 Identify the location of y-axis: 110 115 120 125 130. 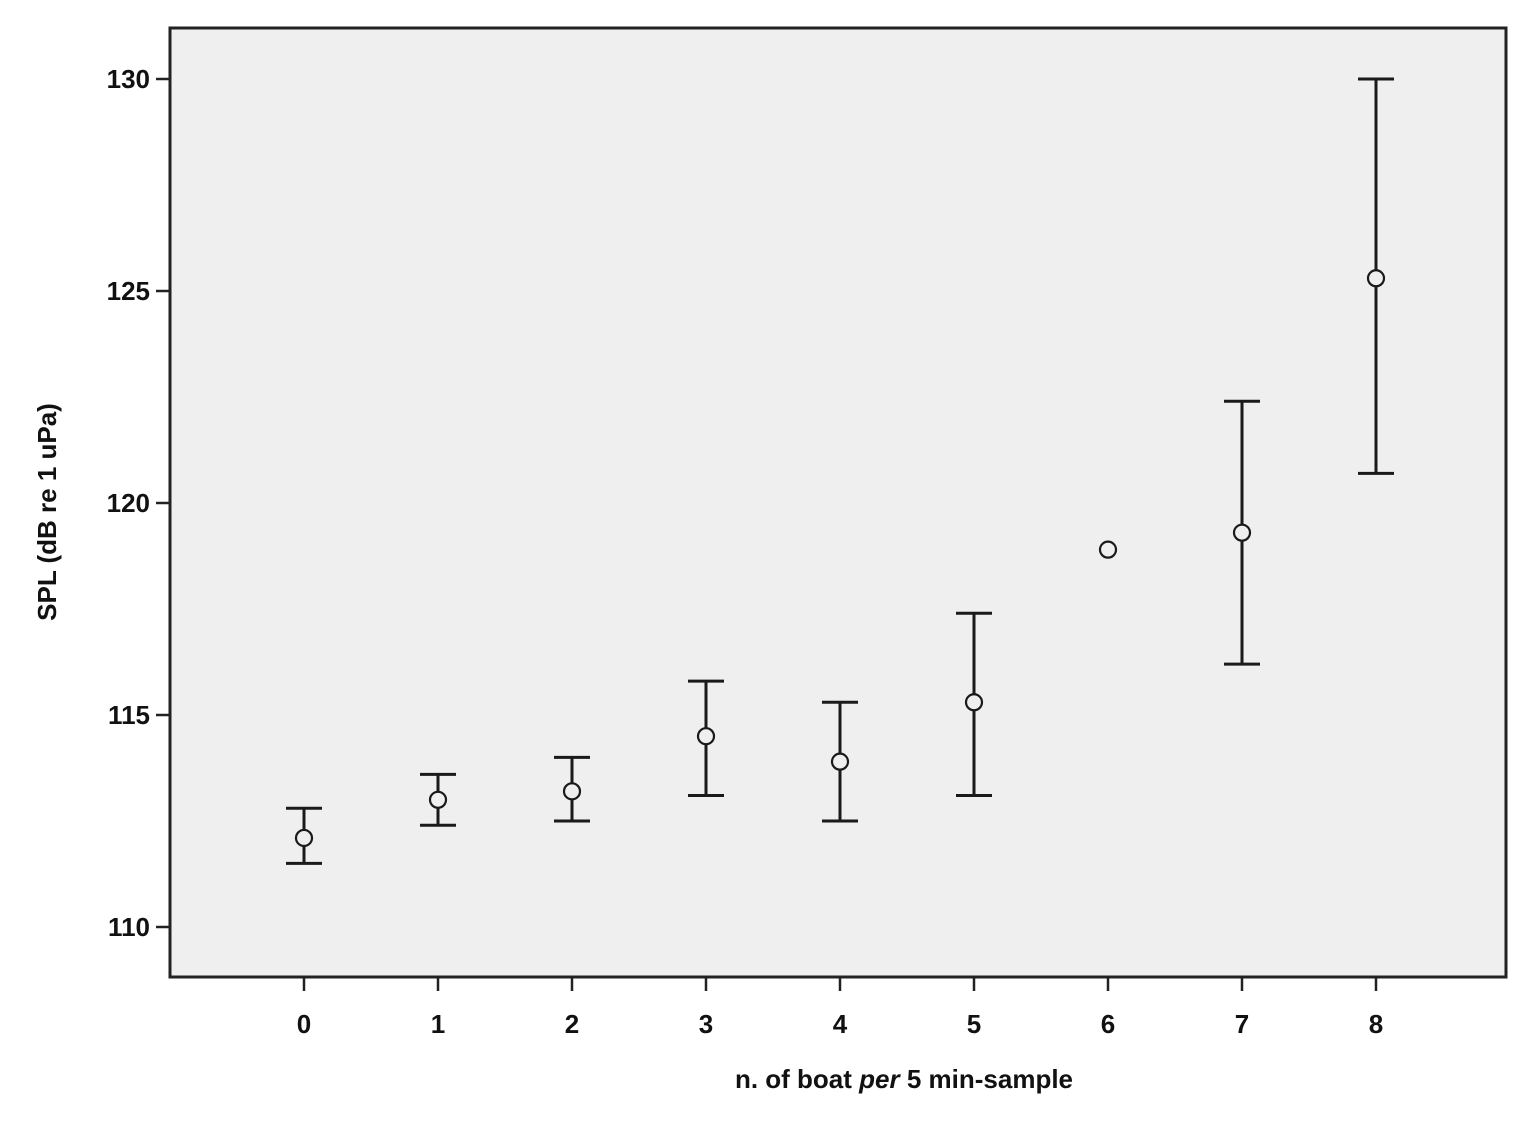
(138, 503).